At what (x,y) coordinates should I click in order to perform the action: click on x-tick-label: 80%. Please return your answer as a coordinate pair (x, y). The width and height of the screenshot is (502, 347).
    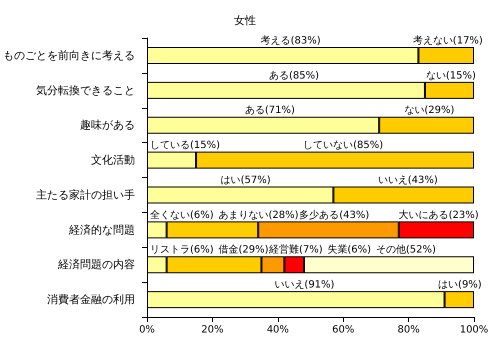
    Looking at the image, I should click on (408, 330).